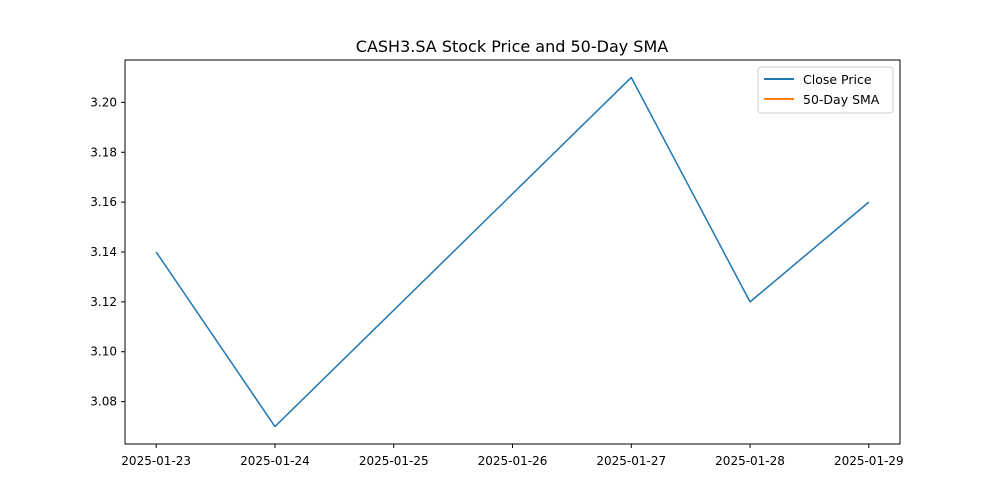  Describe the element at coordinates (513, 461) in the screenshot. I see `x-tick-label: 2025-01-26` at that location.